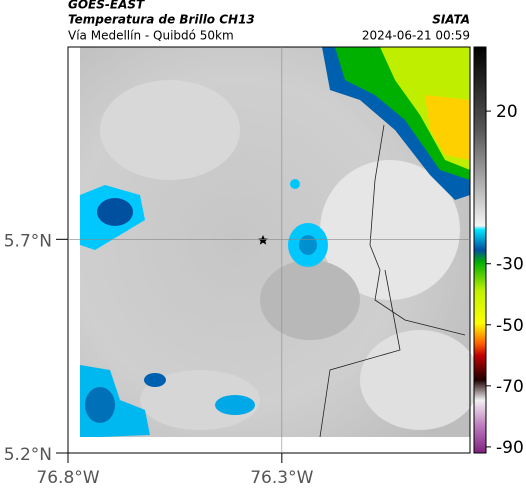  Describe the element at coordinates (507, 112) in the screenshot. I see `colorbar-label: 20` at that location.